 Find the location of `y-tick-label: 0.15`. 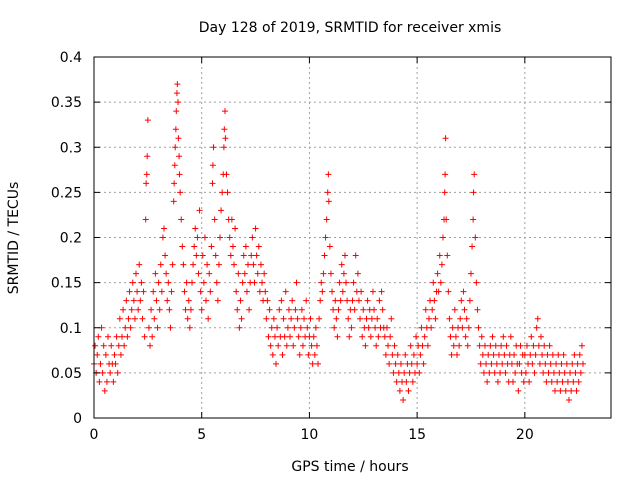

y-tick-label: 0.15 is located at coordinates (66, 284).